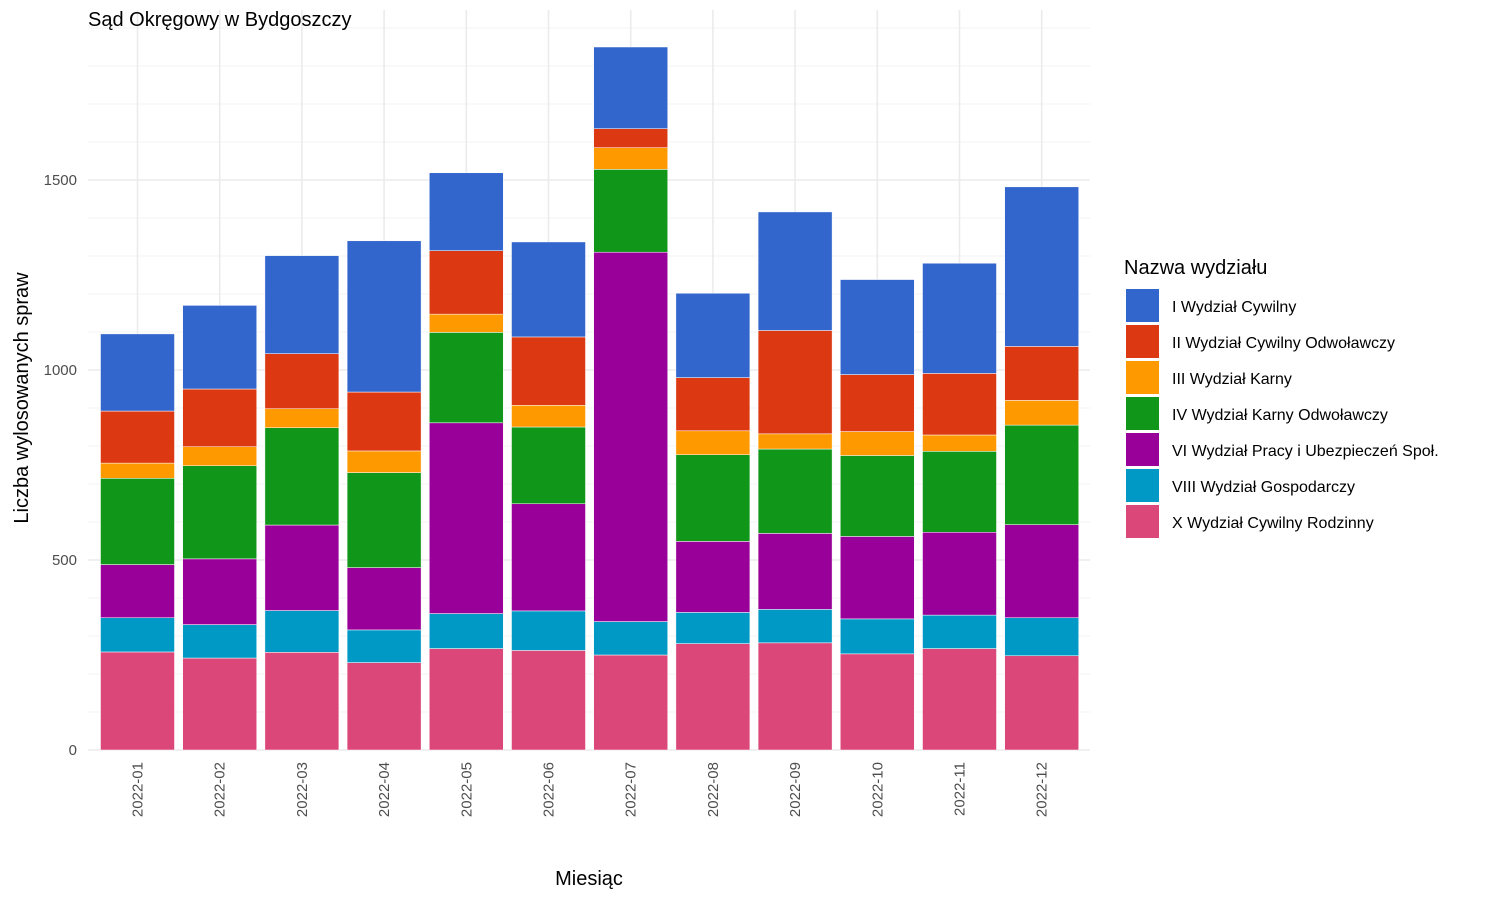  I want to click on bar-segment: III Wydział Karny 2022-02: 50, so click(219, 456).